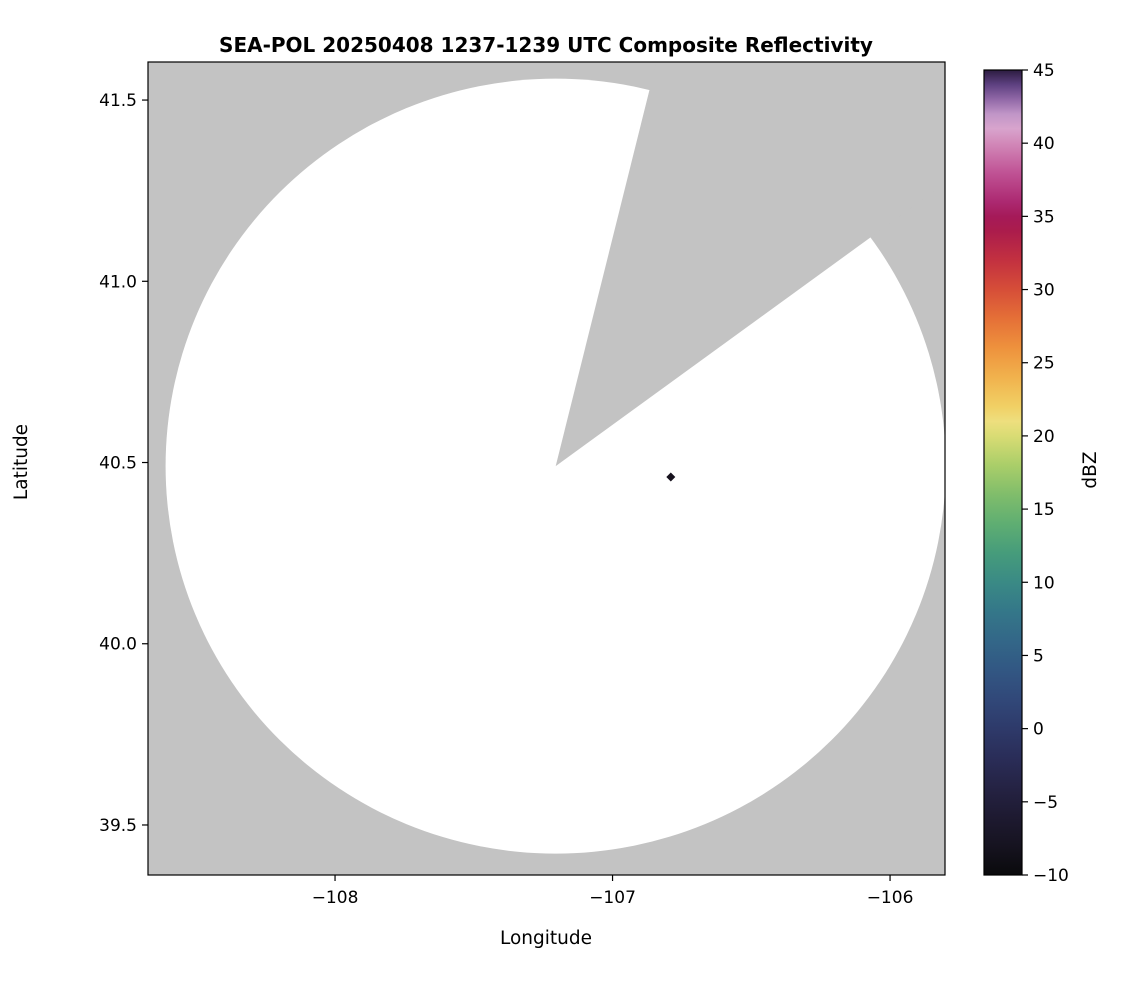  Describe the element at coordinates (1044, 217) in the screenshot. I see `colorbar-tick-label: 35` at that location.